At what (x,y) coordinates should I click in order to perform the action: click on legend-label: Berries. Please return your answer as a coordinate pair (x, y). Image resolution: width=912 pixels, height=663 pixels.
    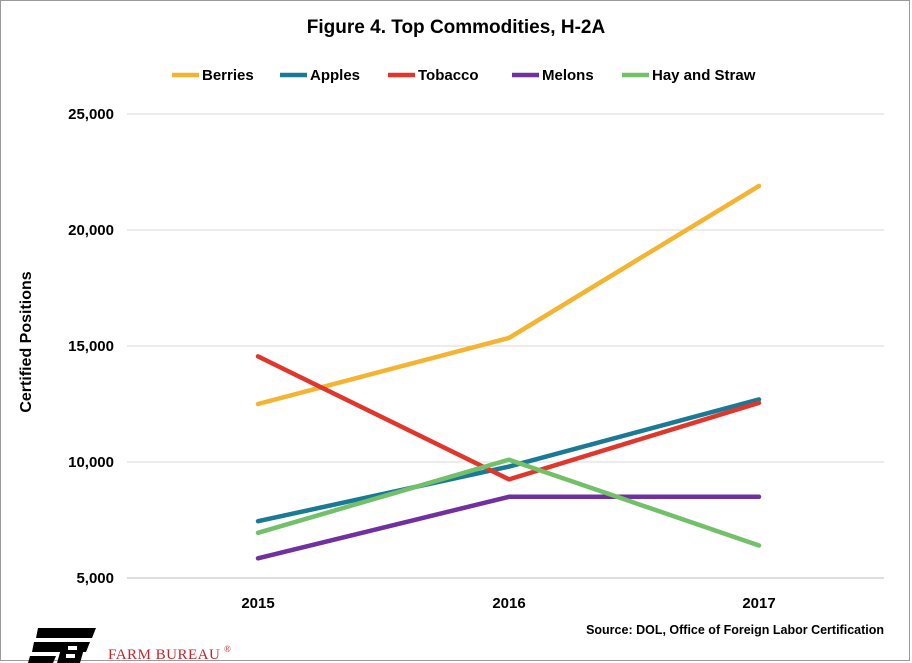
    Looking at the image, I should click on (228, 75).